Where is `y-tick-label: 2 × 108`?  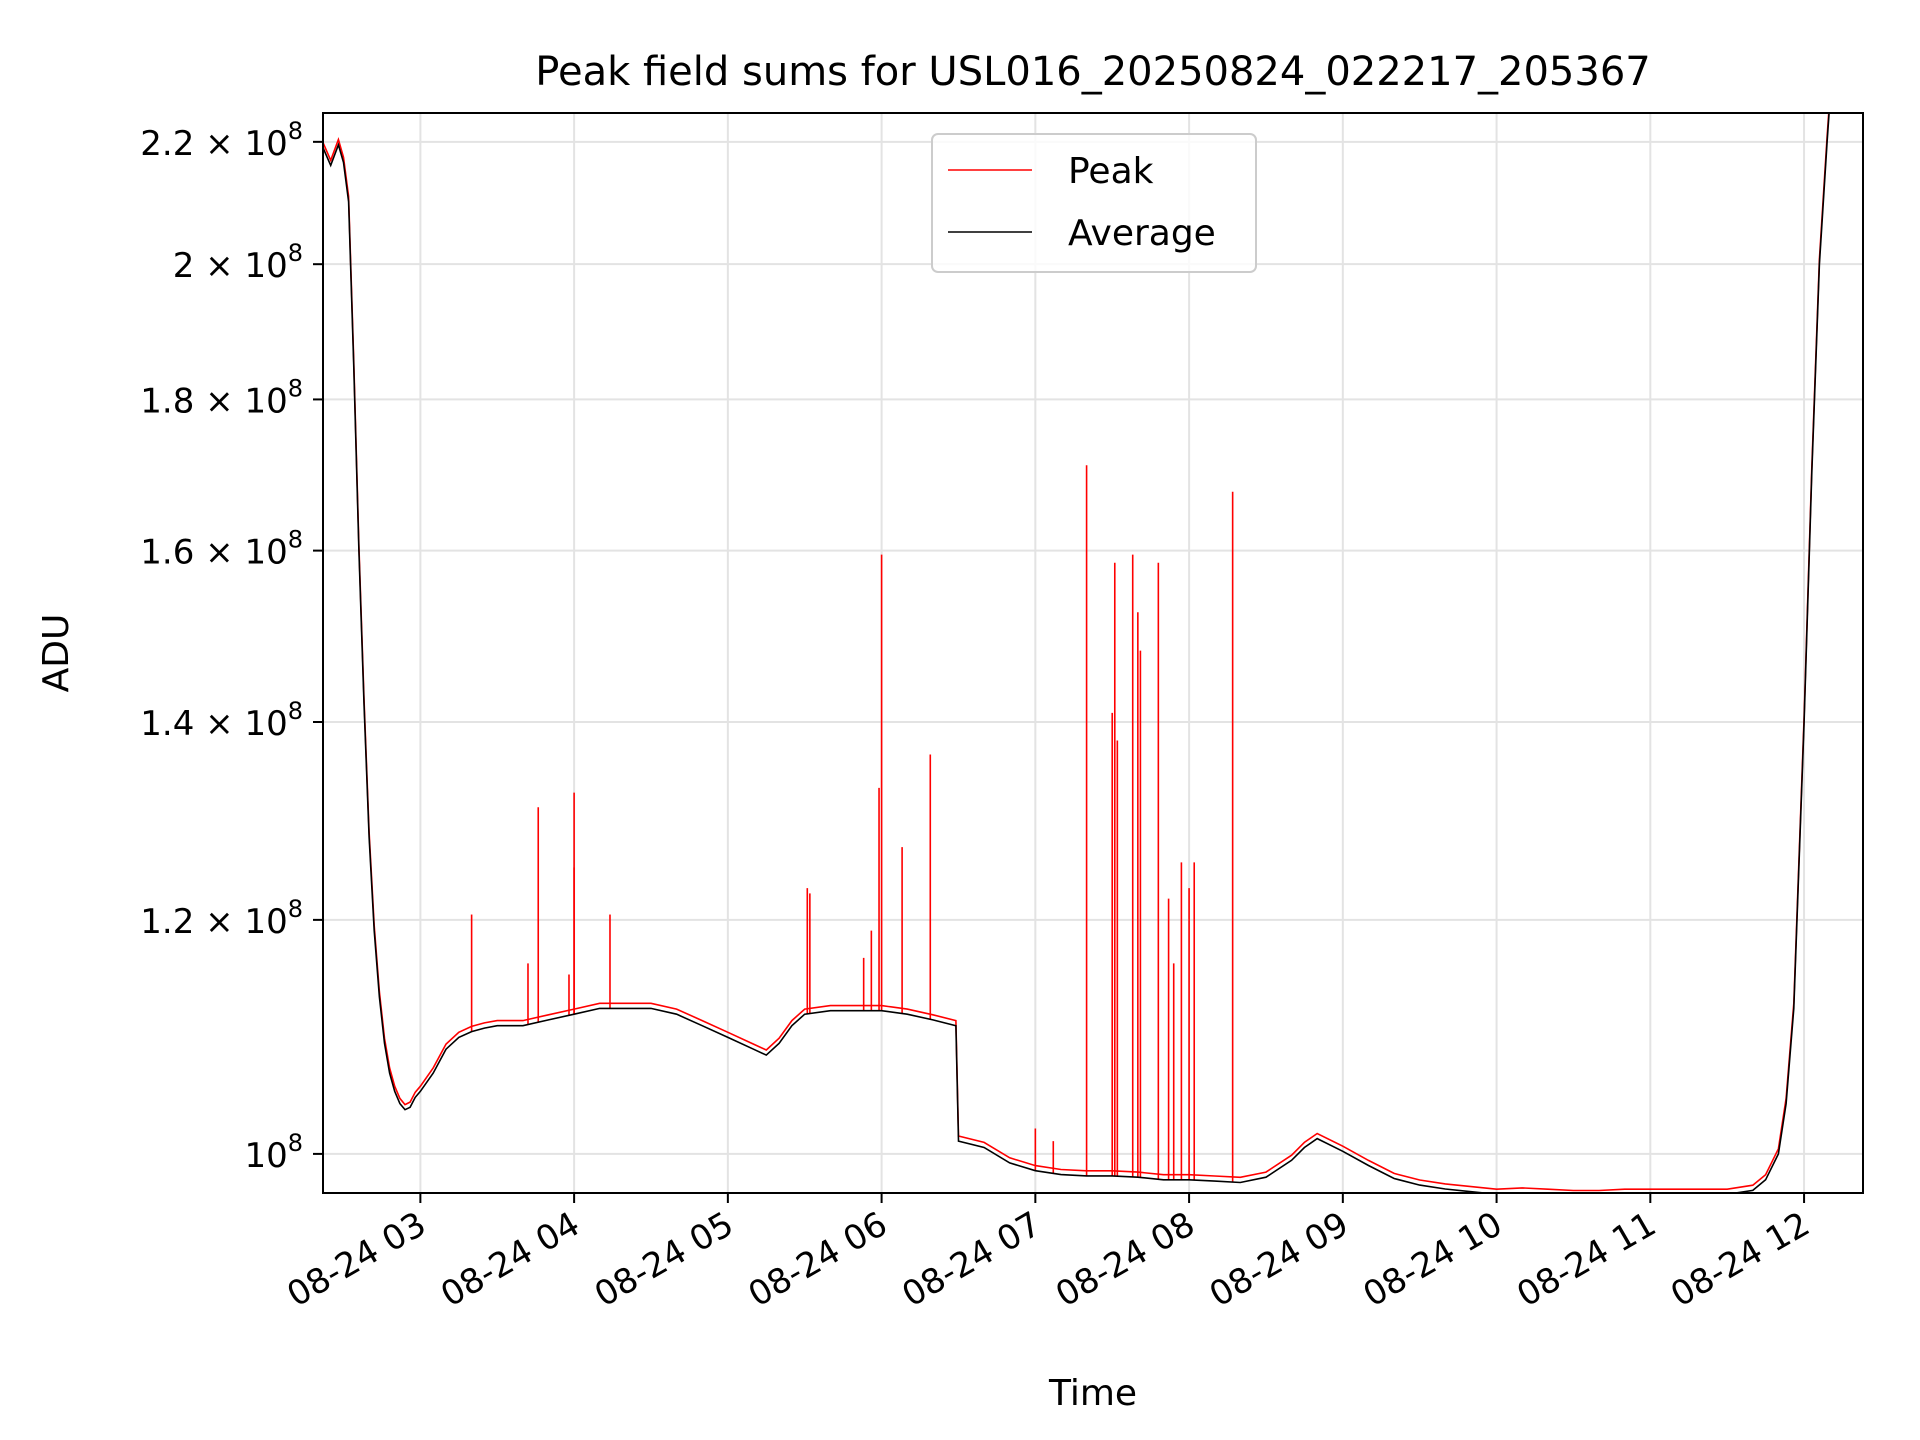 y-tick-label: 2 × 108 is located at coordinates (238, 262).